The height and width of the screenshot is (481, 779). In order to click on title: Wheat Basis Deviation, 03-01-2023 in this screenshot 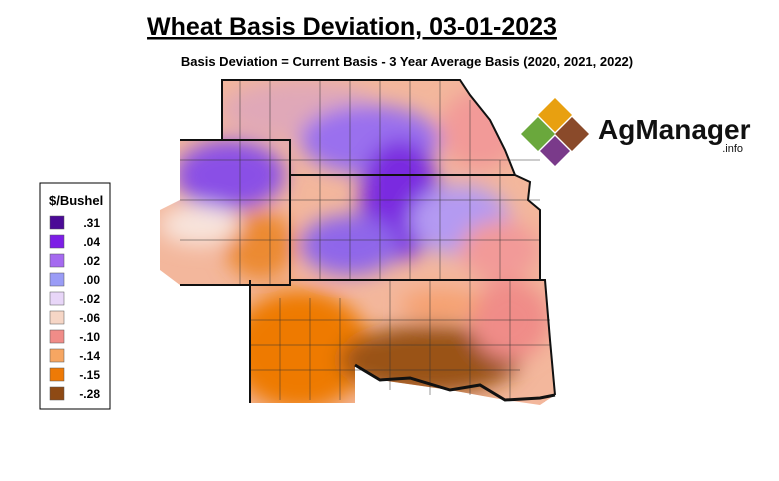, I will do `click(352, 27)`.